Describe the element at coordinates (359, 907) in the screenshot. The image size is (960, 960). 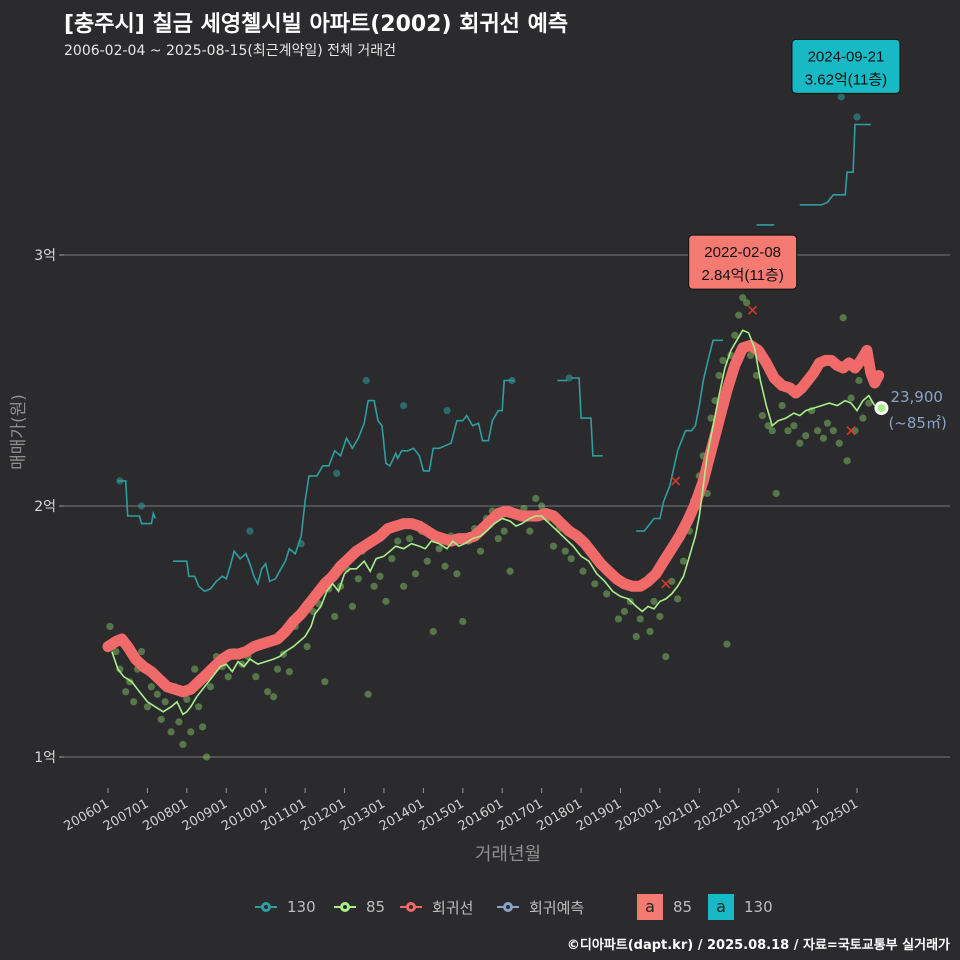
I see `legend-item-85: 85` at that location.